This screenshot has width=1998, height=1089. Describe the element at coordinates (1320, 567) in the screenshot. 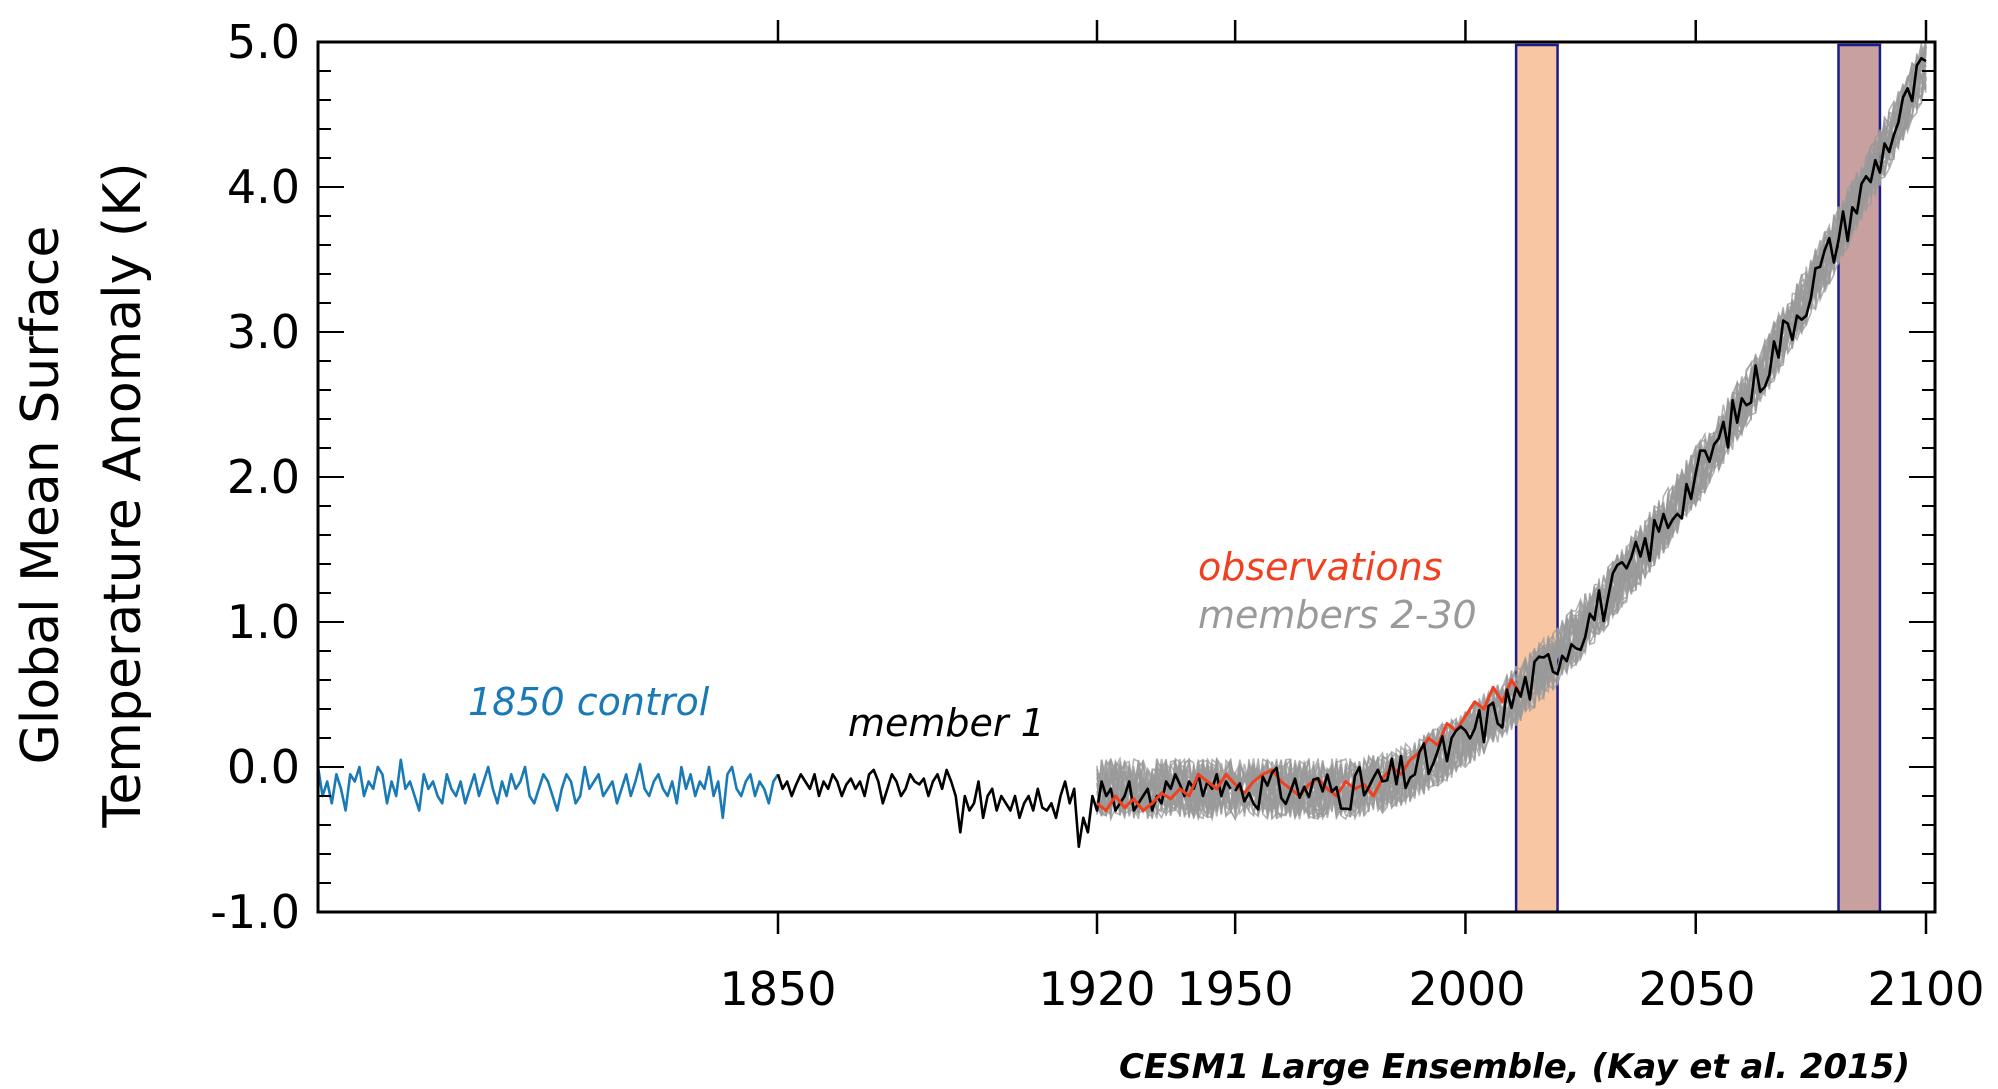

I see `observations-annotation: observations` at that location.